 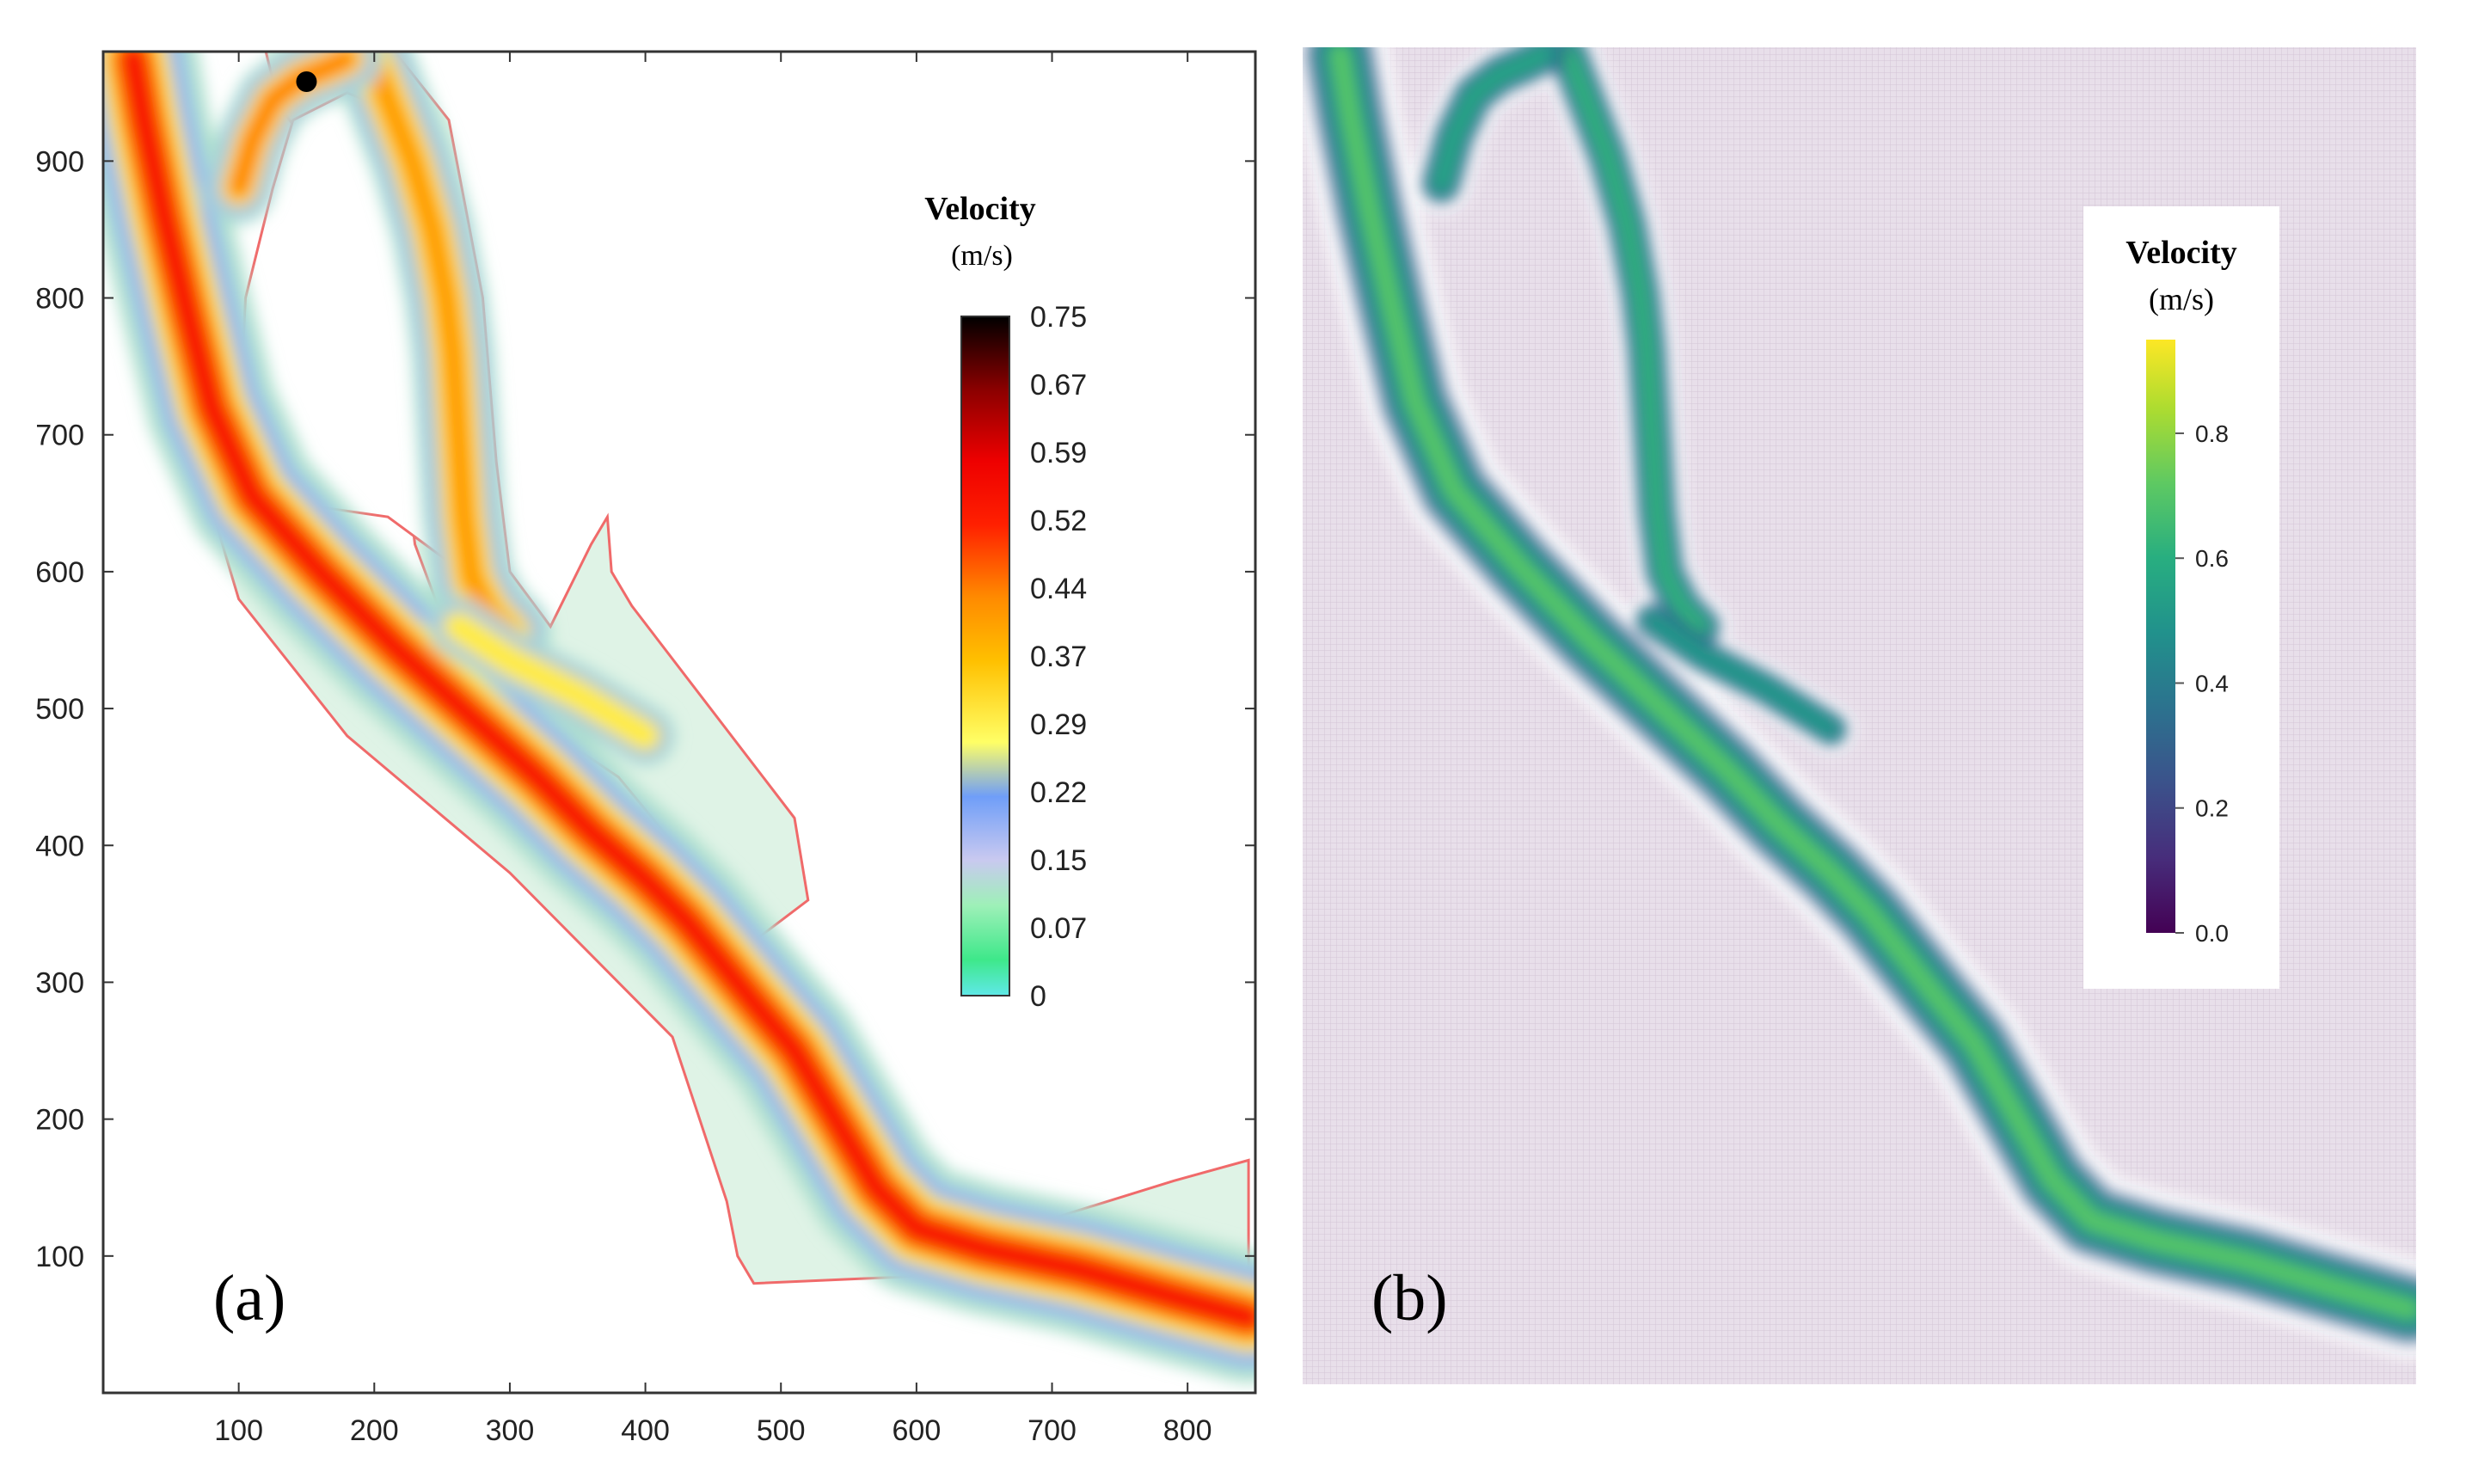 I want to click on colorbar-a-tick-label: 0.29, so click(x=1058, y=724).